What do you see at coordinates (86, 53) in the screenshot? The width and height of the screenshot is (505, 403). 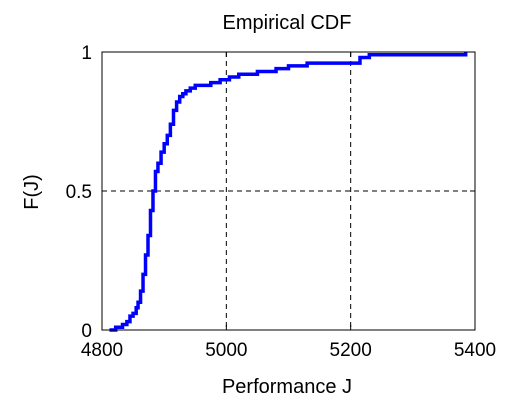 I see `y-tick-label: 1` at bounding box center [86, 53].